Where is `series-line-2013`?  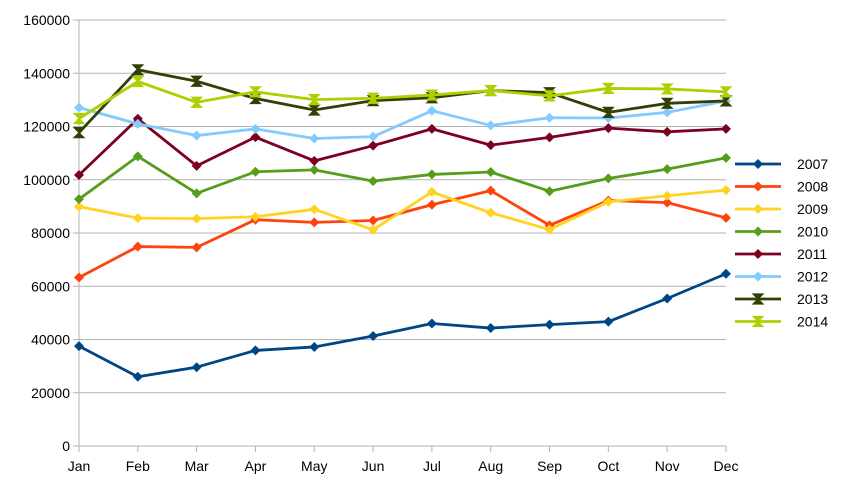 series-line-2013 is located at coordinates (402, 101).